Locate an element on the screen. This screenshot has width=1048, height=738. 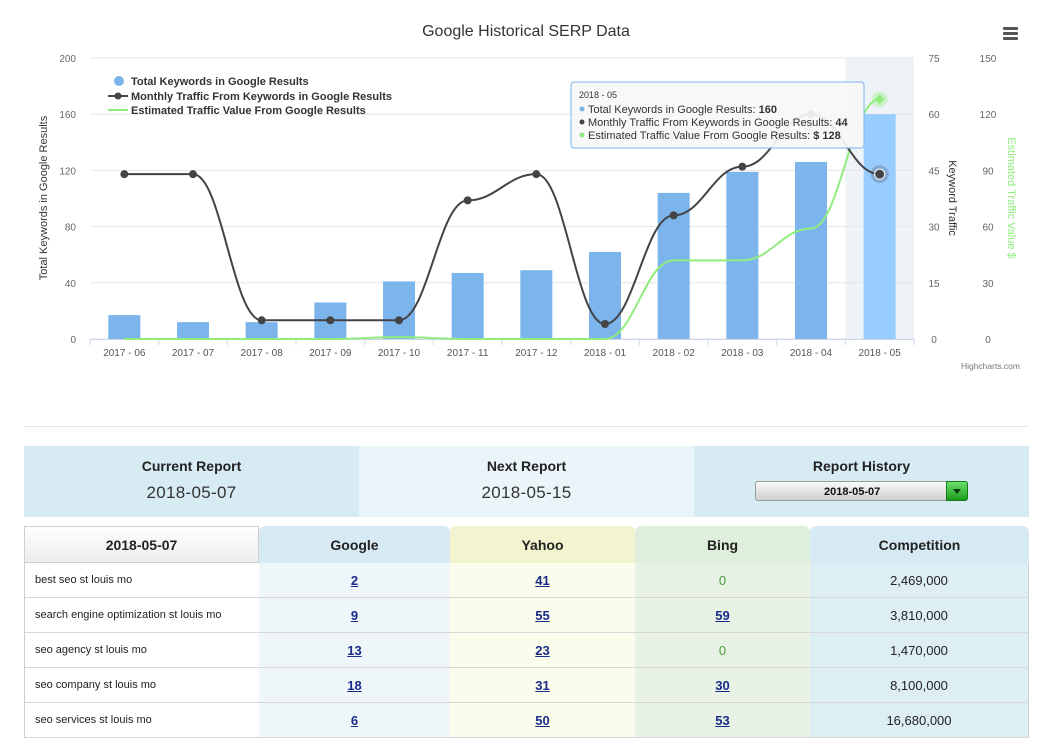
yahoo-rank-link: 31 is located at coordinates (542, 685).